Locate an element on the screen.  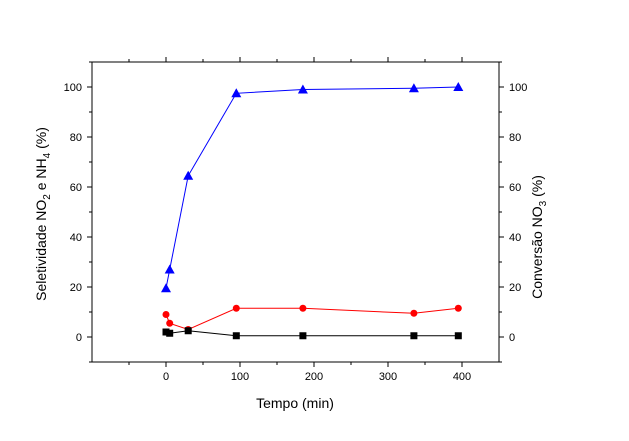
x-tick-label: 200 is located at coordinates (314, 377).